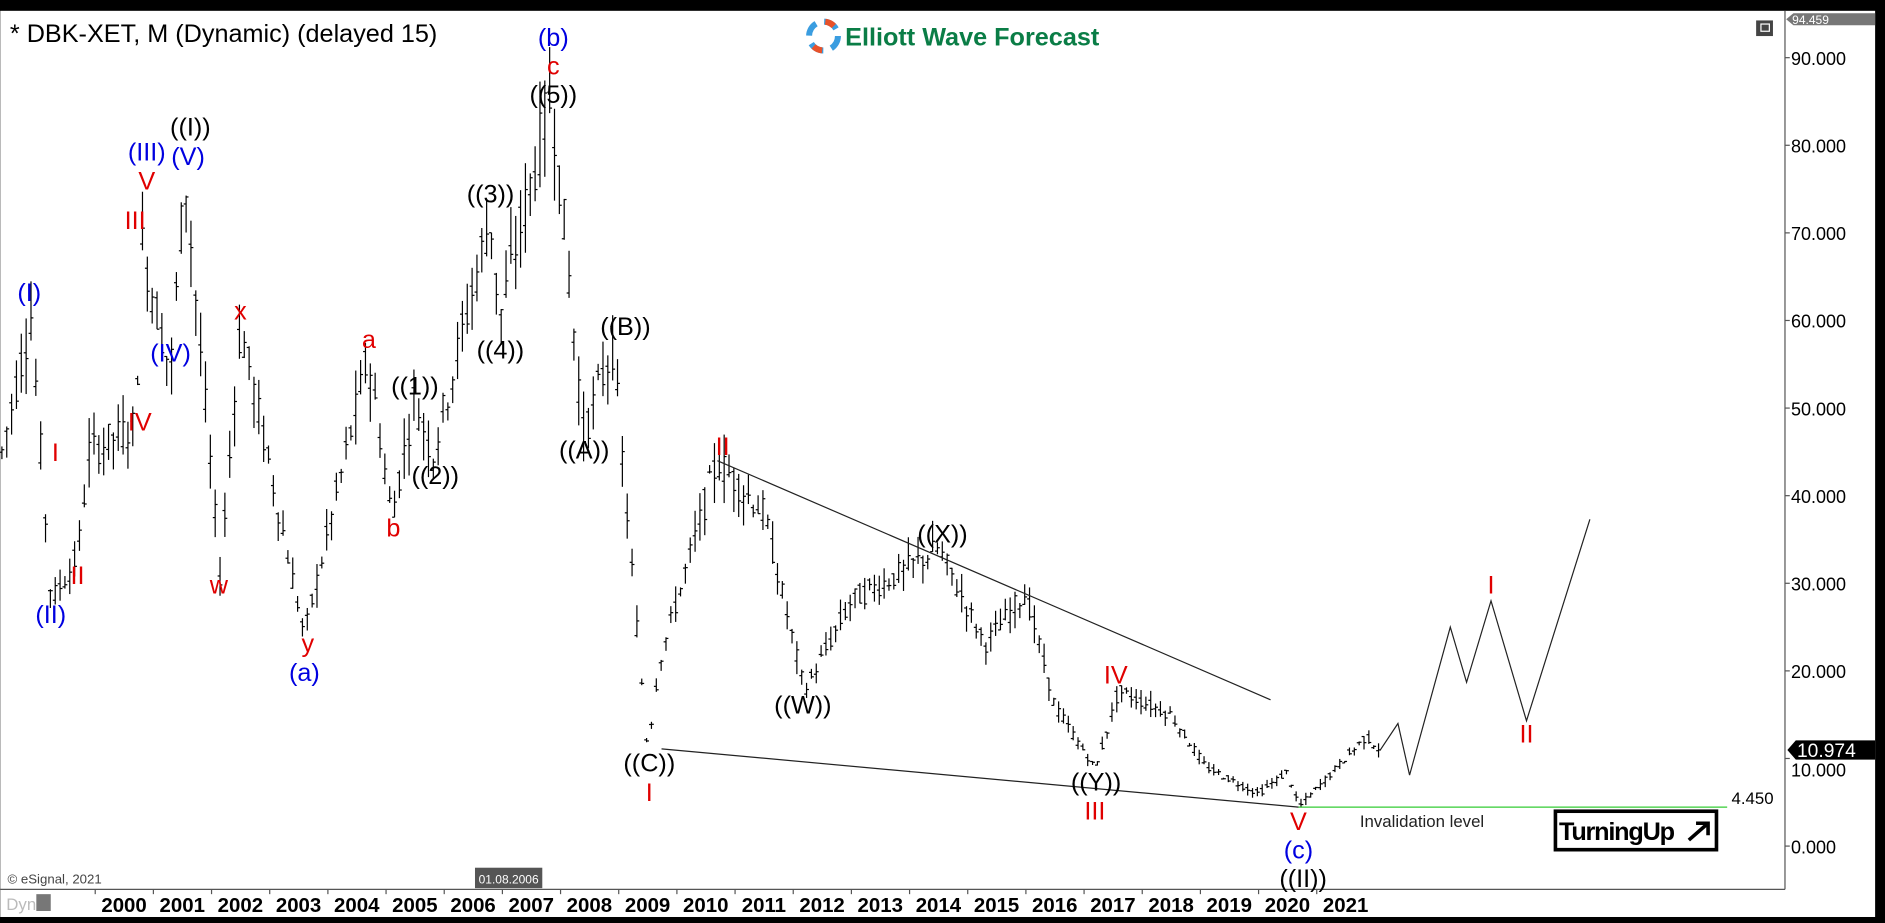 The image size is (1885, 923). What do you see at coordinates (1485, 647) in the screenshot?
I see `projection-path` at bounding box center [1485, 647].